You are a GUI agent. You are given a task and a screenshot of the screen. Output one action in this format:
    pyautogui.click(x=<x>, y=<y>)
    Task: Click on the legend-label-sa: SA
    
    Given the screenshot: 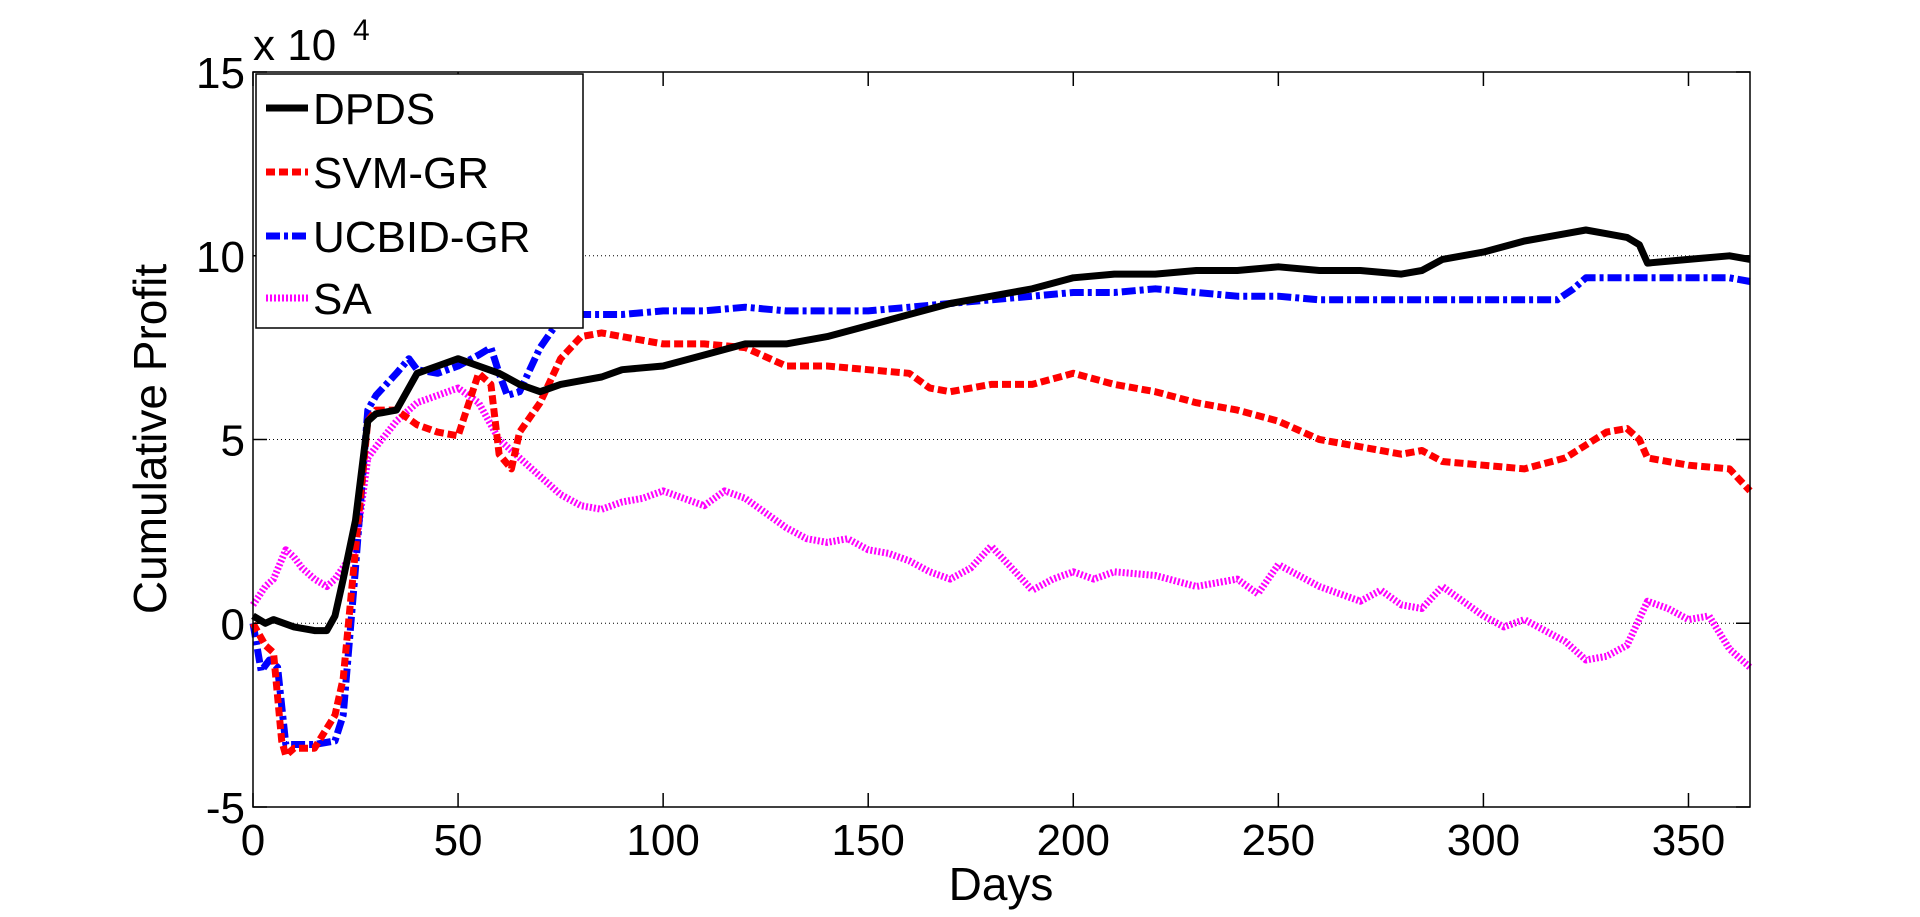 What is the action you would take?
    pyautogui.click(x=342, y=299)
    